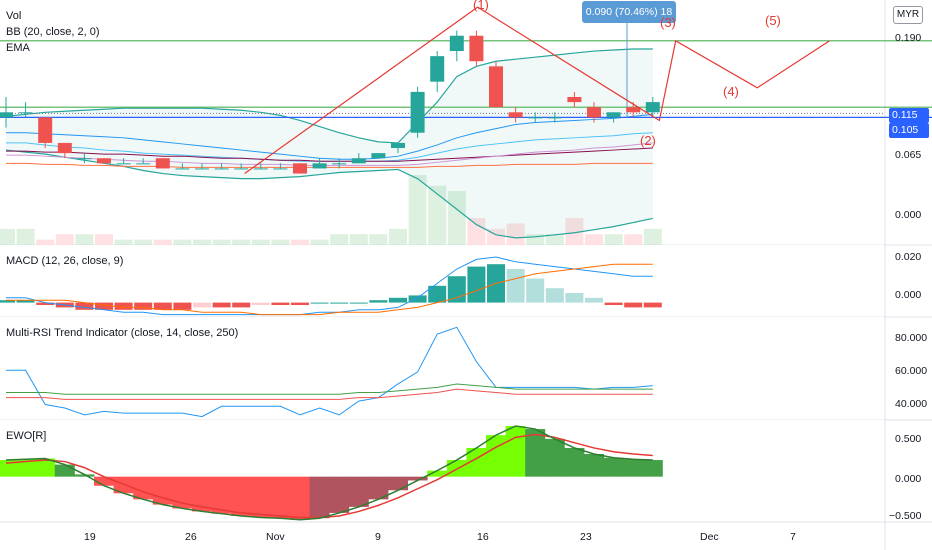  Describe the element at coordinates (908, 155) in the screenshot. I see `y-tick-main-2: 0.065` at that location.